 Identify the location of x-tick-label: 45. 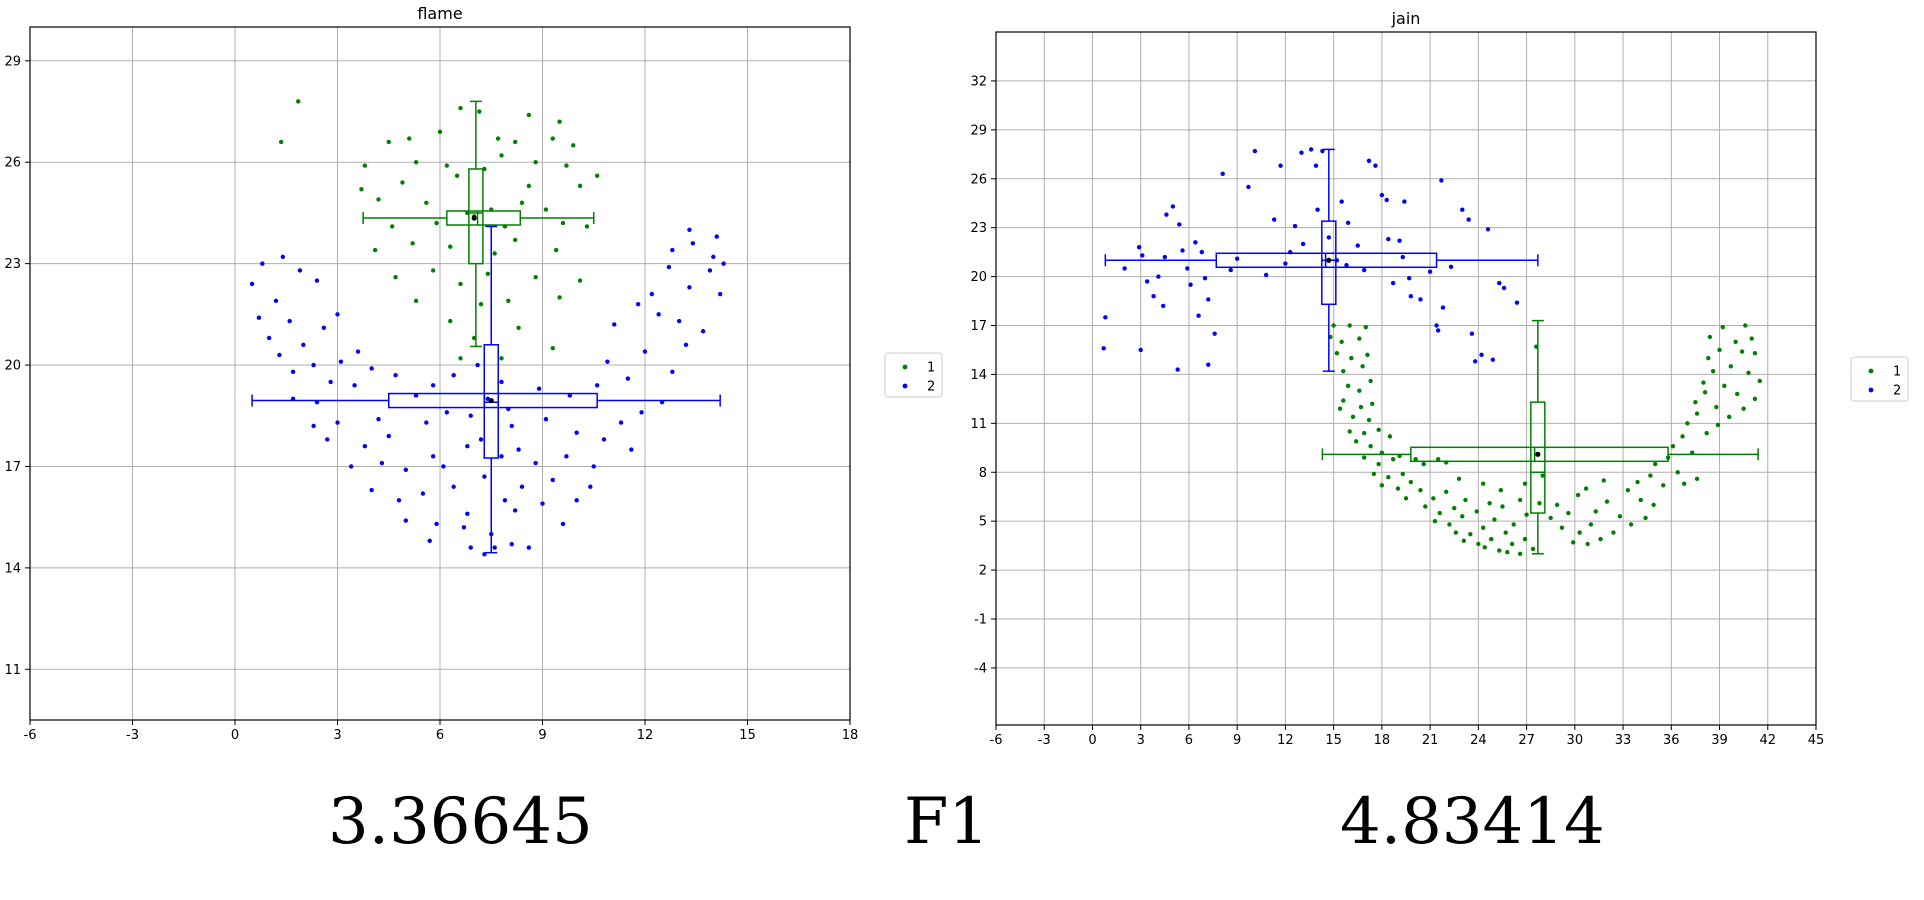
(1816, 740).